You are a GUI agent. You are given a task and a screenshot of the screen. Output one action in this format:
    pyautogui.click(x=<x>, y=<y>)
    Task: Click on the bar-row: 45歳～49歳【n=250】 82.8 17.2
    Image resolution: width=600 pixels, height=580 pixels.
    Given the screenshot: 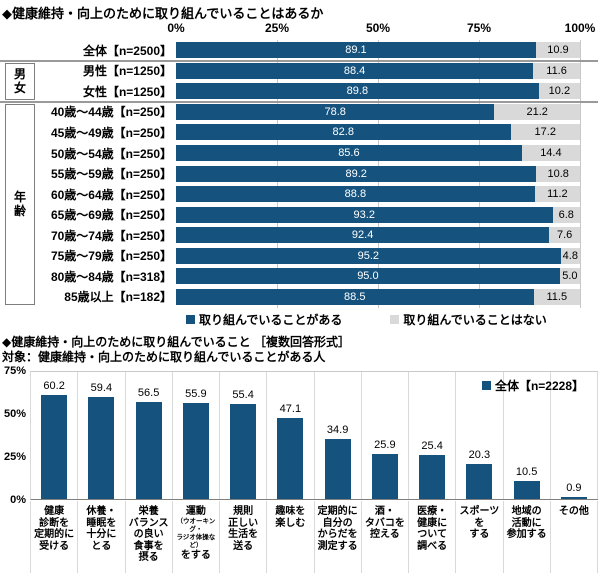 What is the action you would take?
    pyautogui.click(x=300, y=132)
    